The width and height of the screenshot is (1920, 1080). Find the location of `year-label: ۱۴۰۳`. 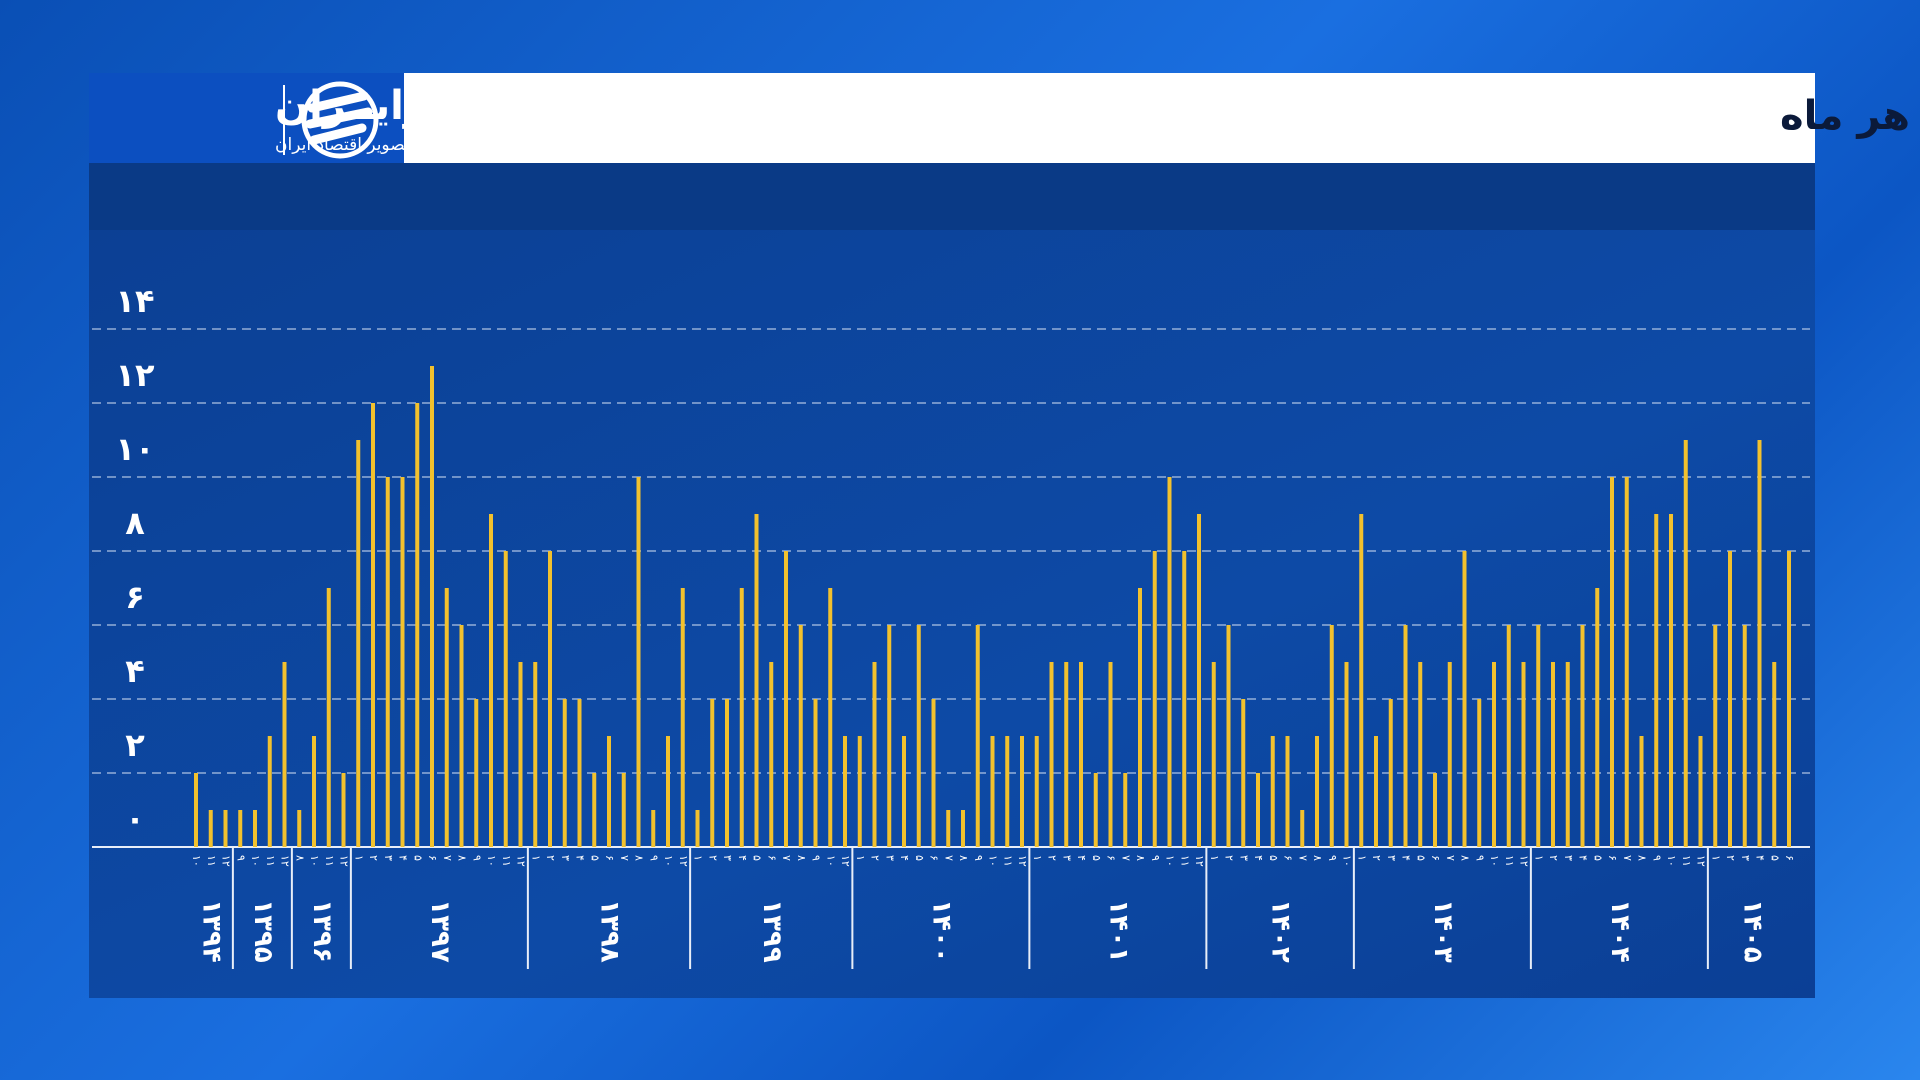

year-label: ۱۴۰۳ is located at coordinates (1443, 931).